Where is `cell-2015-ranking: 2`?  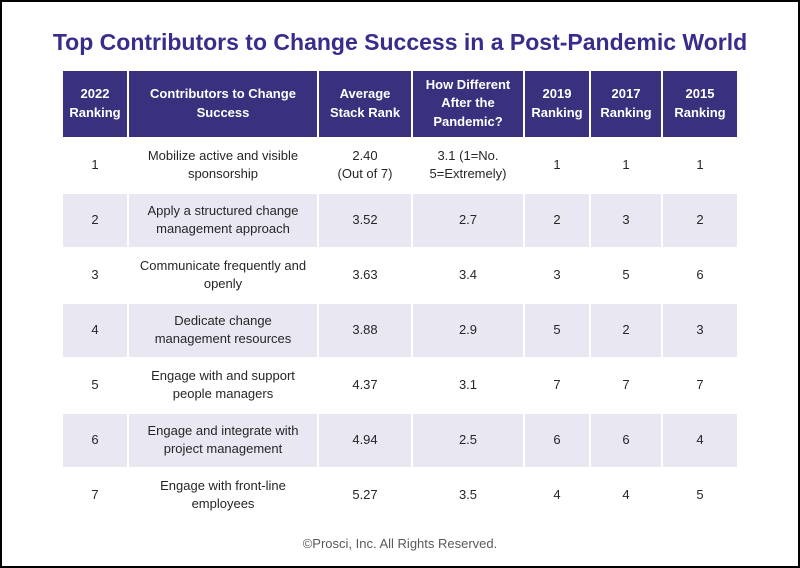
cell-2015-ranking: 2 is located at coordinates (700, 220).